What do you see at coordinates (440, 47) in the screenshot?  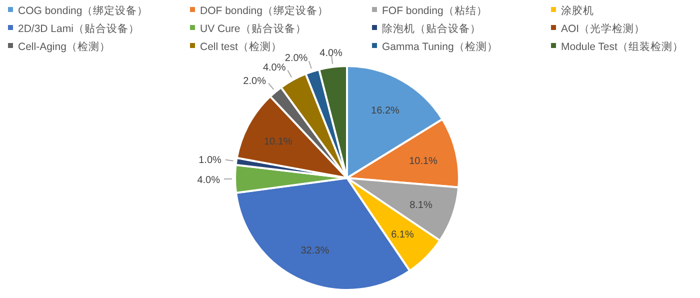 I see `legend-label: Gamma Tuning（检测）` at bounding box center [440, 47].